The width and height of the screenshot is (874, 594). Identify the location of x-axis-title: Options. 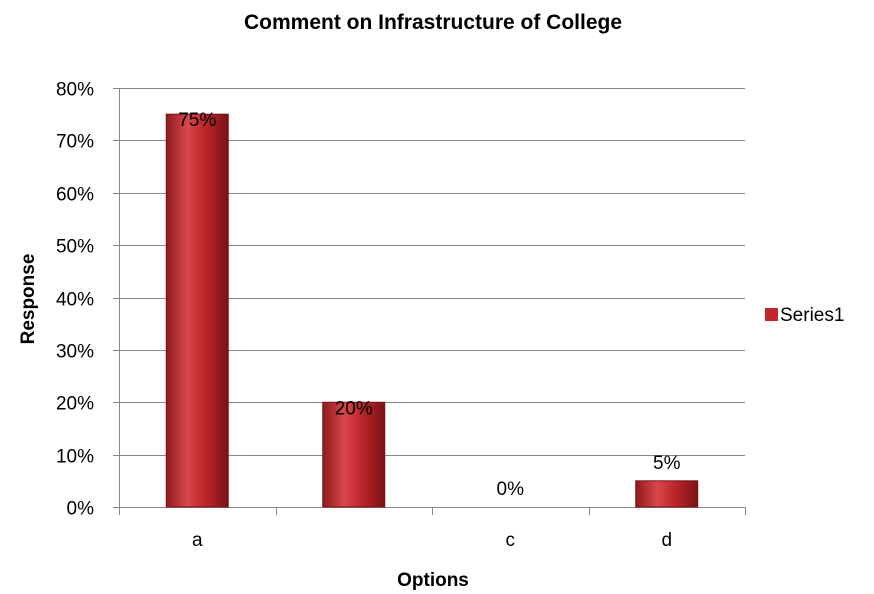
(433, 580).